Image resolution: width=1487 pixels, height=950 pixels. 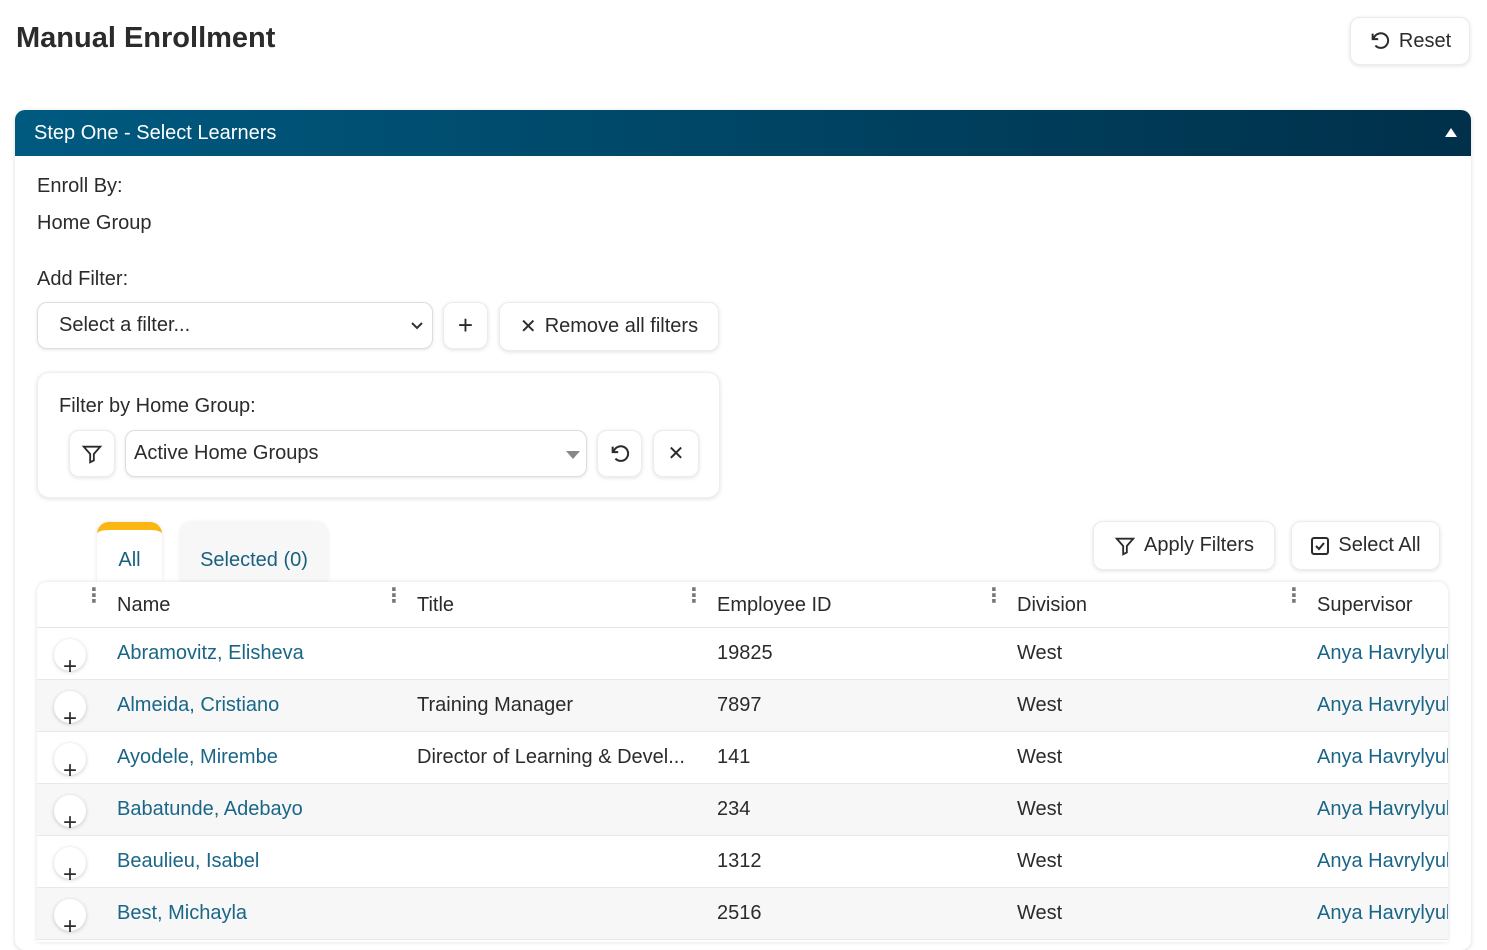 I want to click on add-filter-button: +, so click(x=465, y=325).